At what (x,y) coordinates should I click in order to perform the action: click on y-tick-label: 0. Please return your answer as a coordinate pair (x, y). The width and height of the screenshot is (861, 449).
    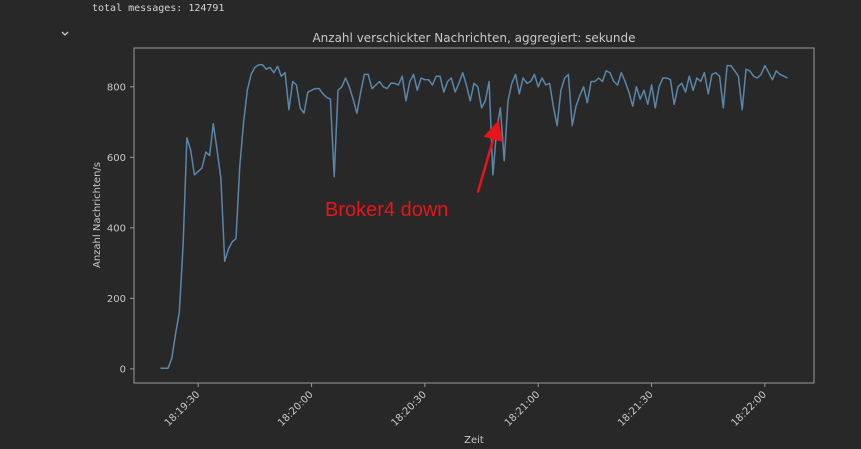
    Looking at the image, I should click on (123, 369).